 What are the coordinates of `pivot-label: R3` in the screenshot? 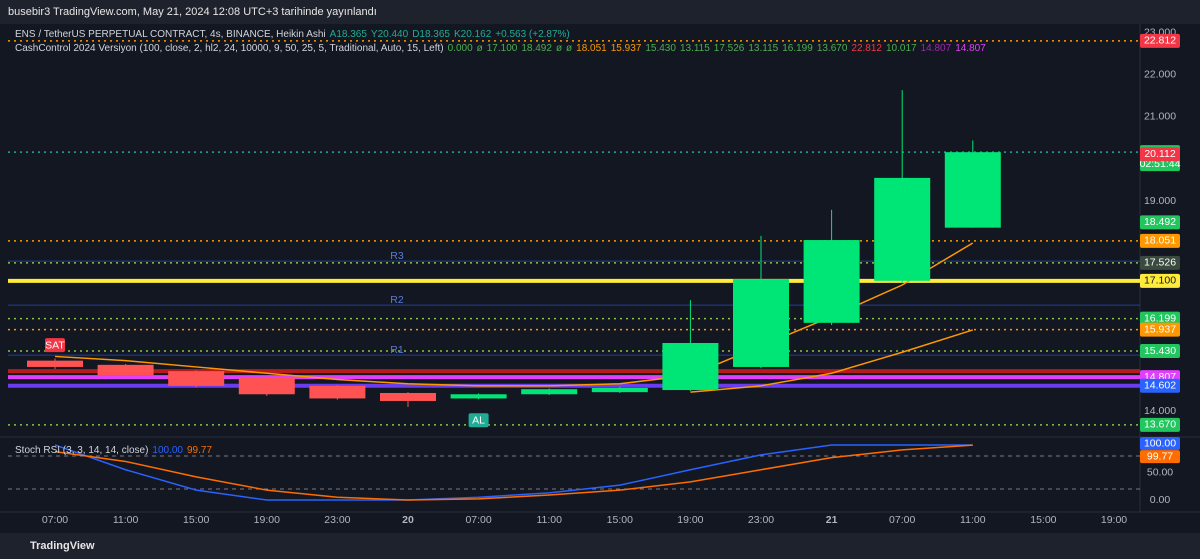 It's located at (397, 256).